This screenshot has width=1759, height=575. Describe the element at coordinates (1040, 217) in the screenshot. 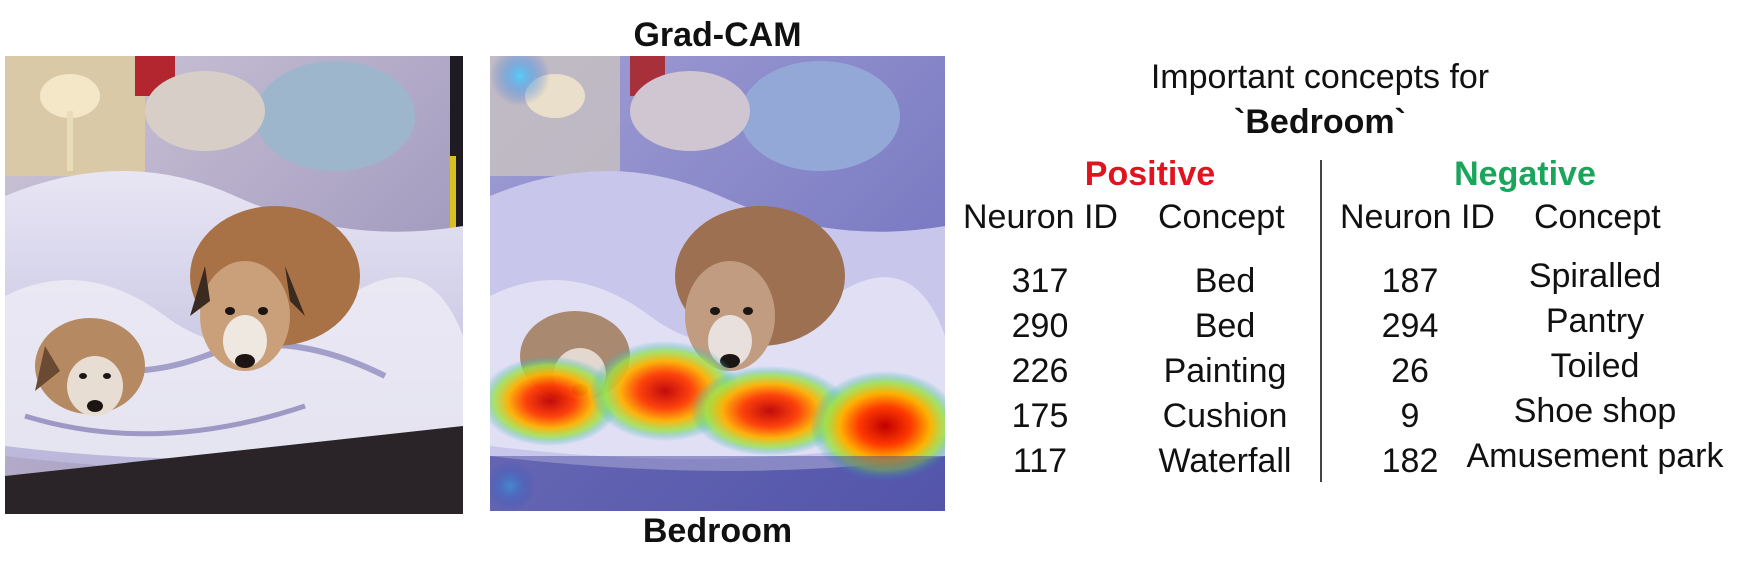

I see `positive-neuron-id-header: Neuron ID` at that location.